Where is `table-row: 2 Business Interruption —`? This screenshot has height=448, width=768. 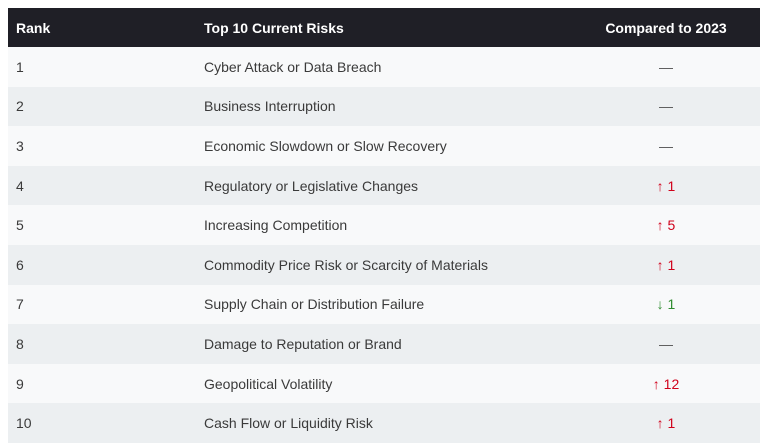
table-row: 2 Business Interruption — is located at coordinates (384, 106).